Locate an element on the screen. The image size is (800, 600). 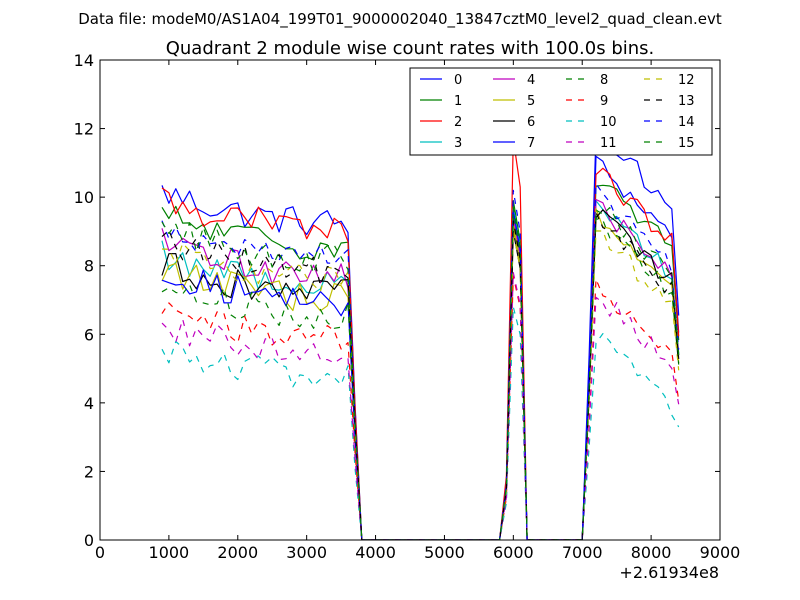
x-tick-label: 9000 is located at coordinates (720, 552).